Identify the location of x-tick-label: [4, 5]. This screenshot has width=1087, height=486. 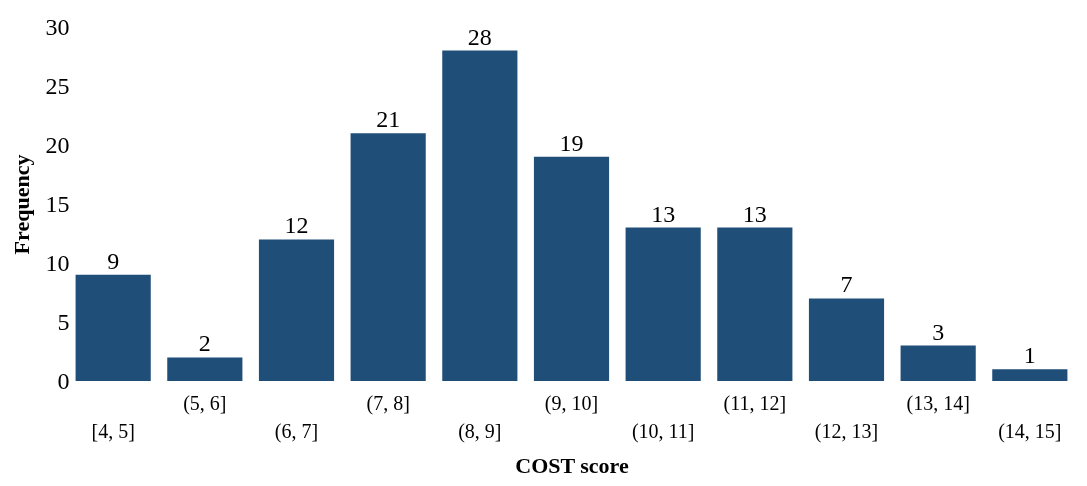
(113, 430).